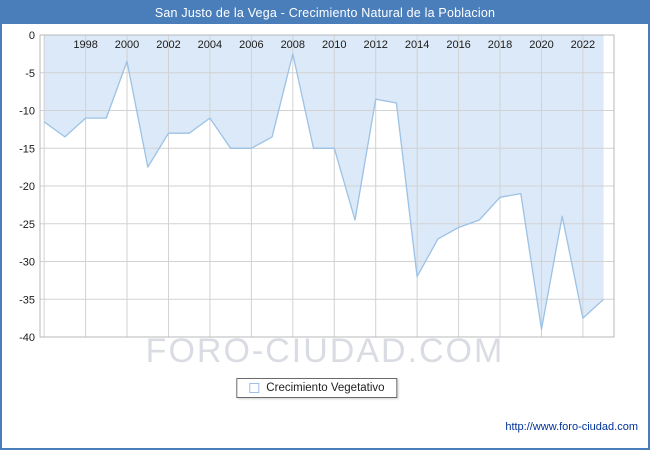  Describe the element at coordinates (27, 225) in the screenshot. I see `svg-text: -25` at that location.